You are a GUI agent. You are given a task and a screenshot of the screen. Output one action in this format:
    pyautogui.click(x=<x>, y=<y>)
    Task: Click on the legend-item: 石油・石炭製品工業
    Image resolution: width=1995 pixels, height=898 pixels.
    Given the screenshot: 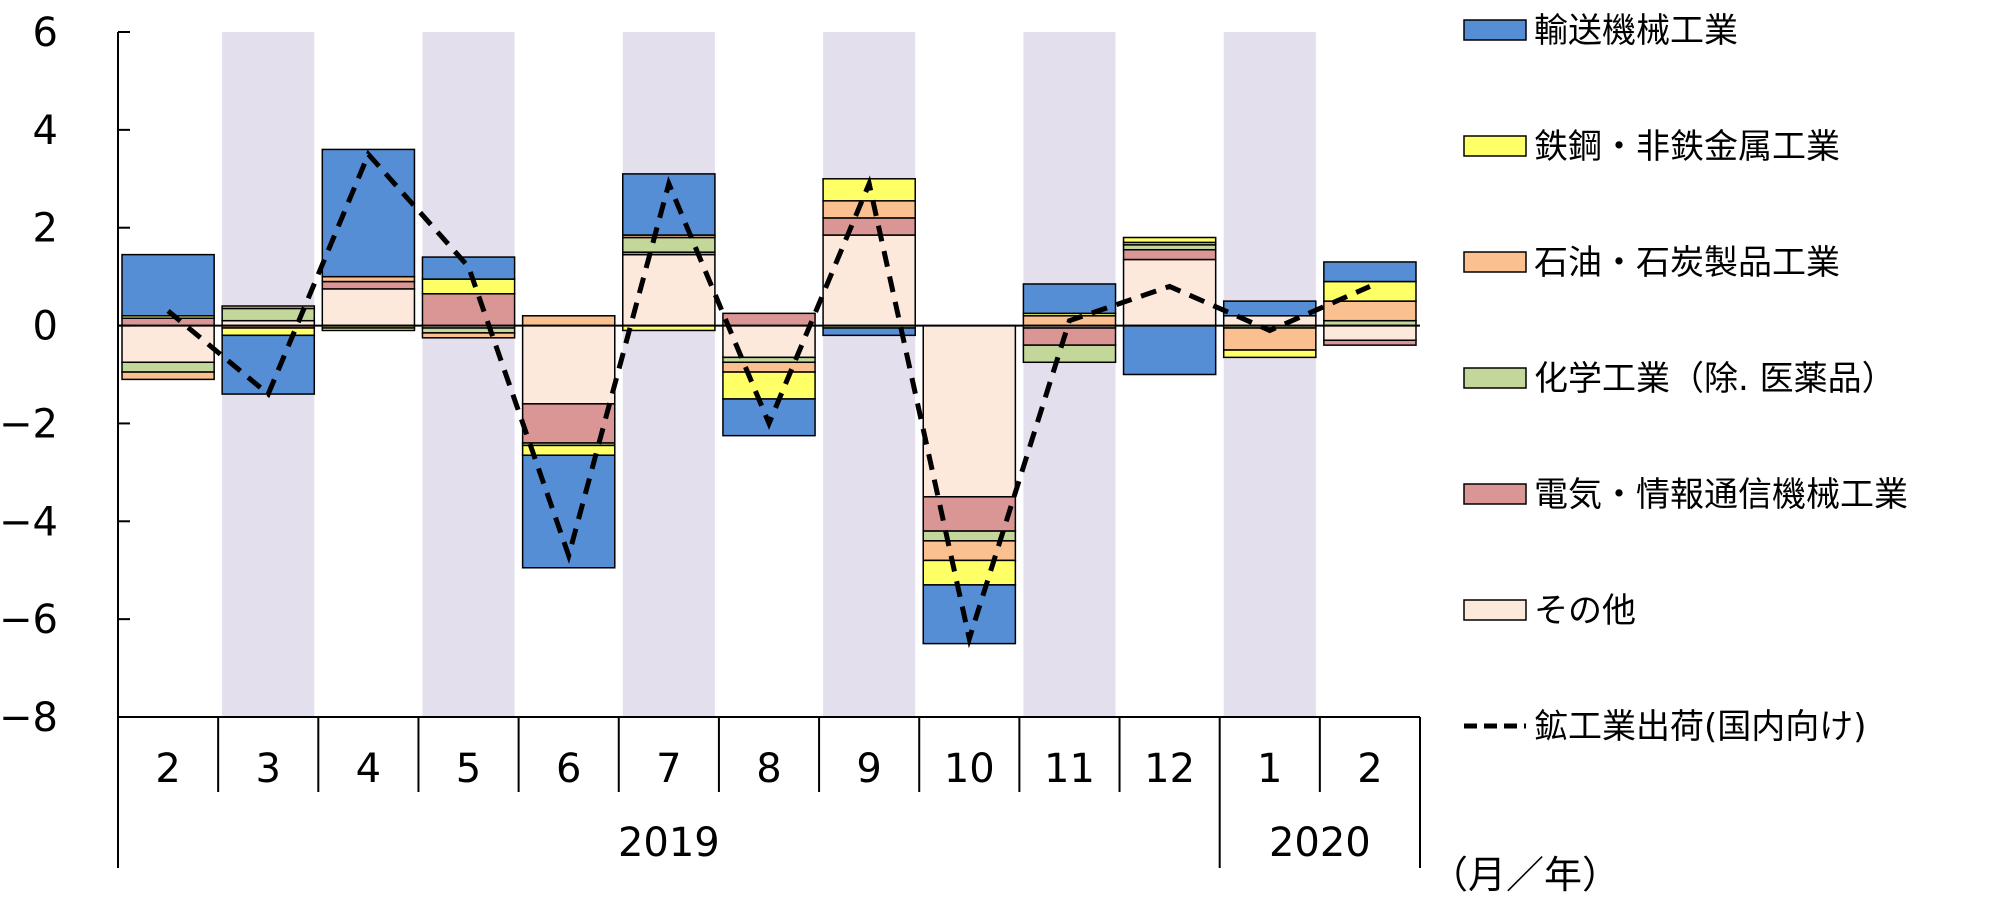 What is the action you would take?
    pyautogui.click(x=1651, y=263)
    